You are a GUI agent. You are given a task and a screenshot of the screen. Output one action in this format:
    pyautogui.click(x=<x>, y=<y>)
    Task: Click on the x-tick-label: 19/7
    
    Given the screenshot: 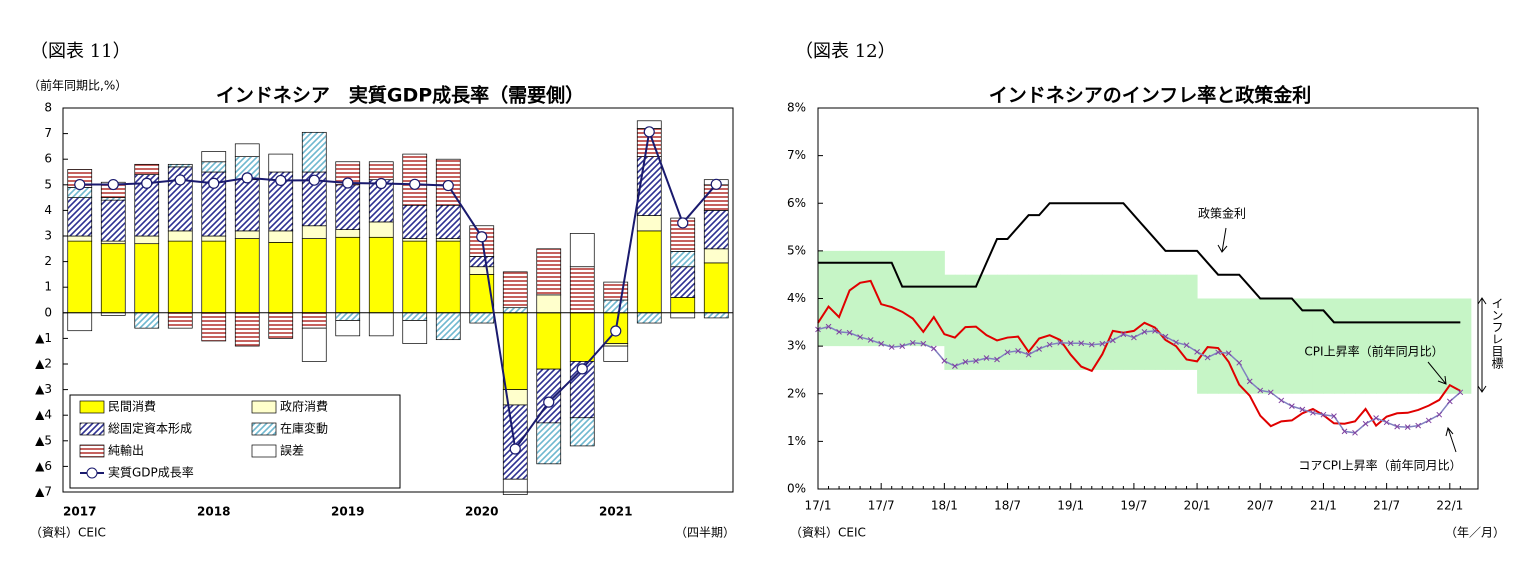 What is the action you would take?
    pyautogui.click(x=1133, y=506)
    